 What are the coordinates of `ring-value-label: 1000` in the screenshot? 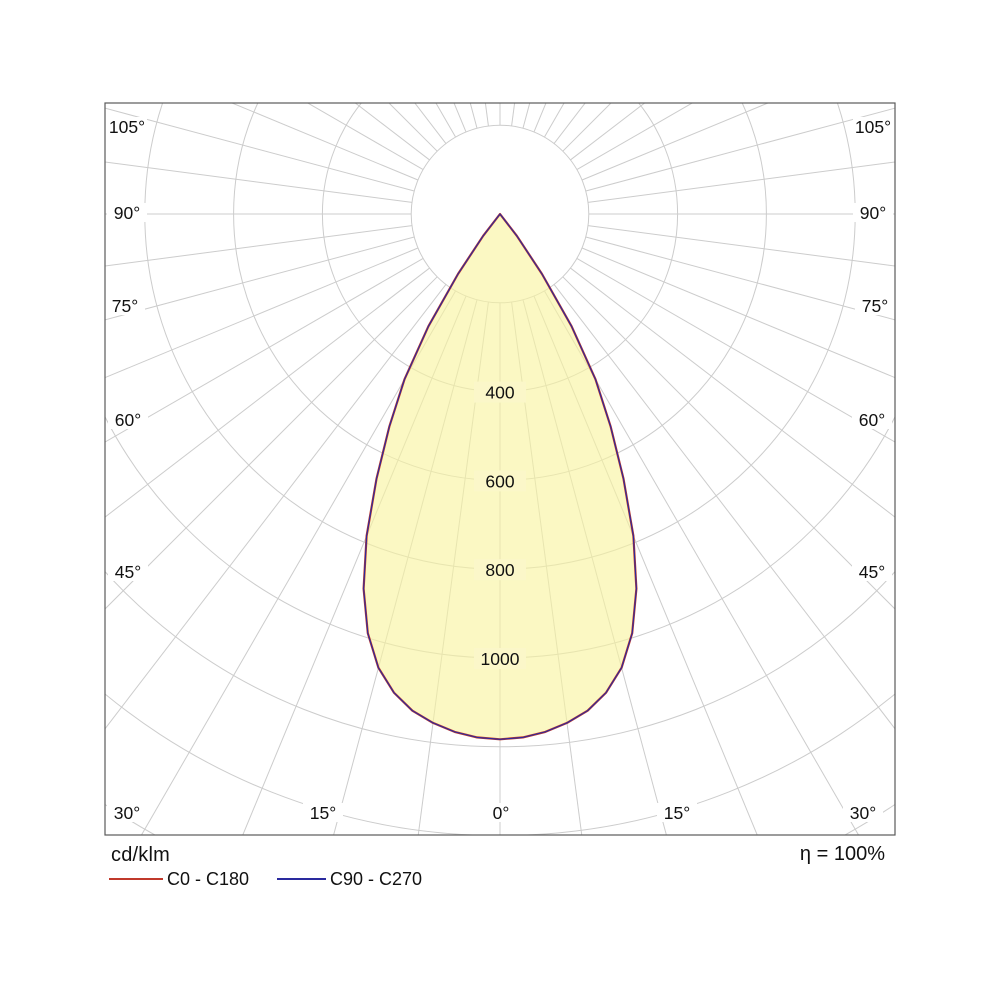 It's located at (500, 659).